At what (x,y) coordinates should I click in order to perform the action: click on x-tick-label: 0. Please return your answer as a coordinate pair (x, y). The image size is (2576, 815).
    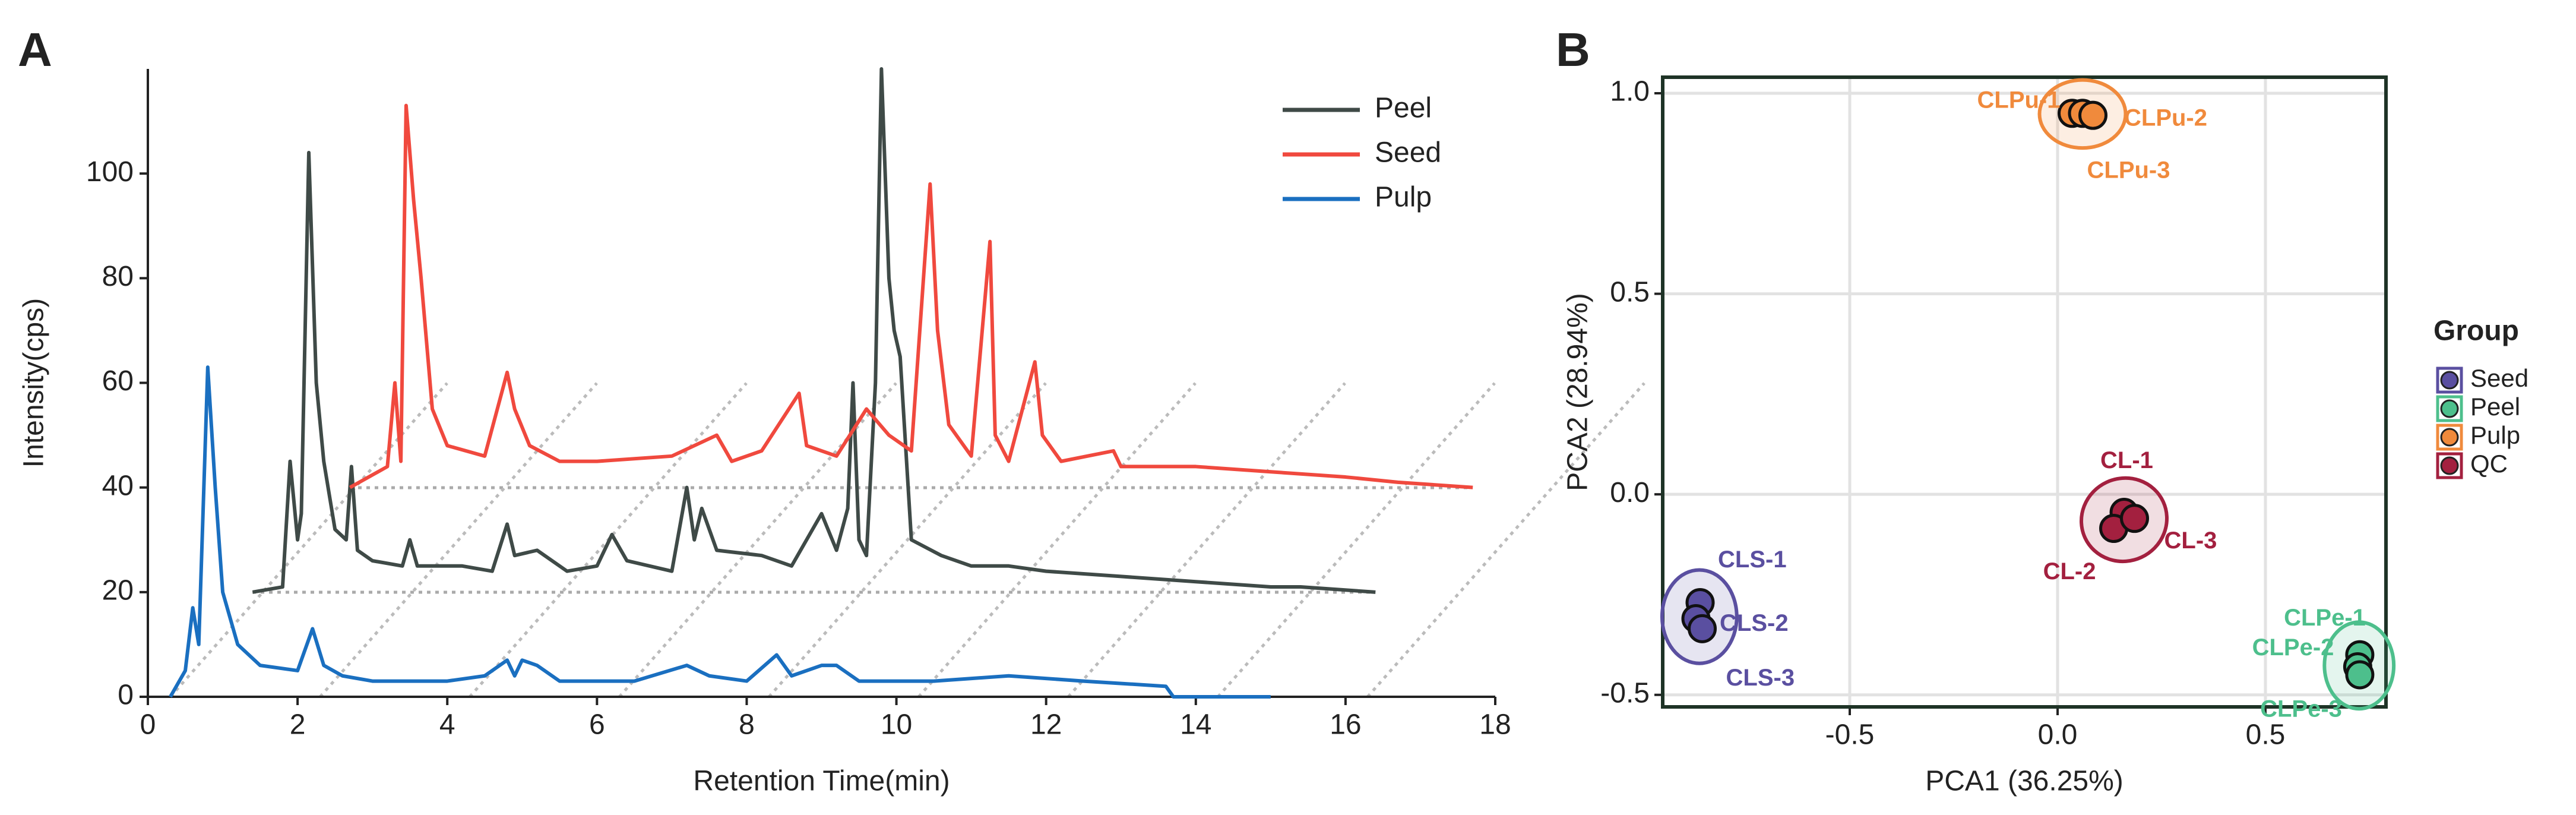
    Looking at the image, I should click on (148, 725).